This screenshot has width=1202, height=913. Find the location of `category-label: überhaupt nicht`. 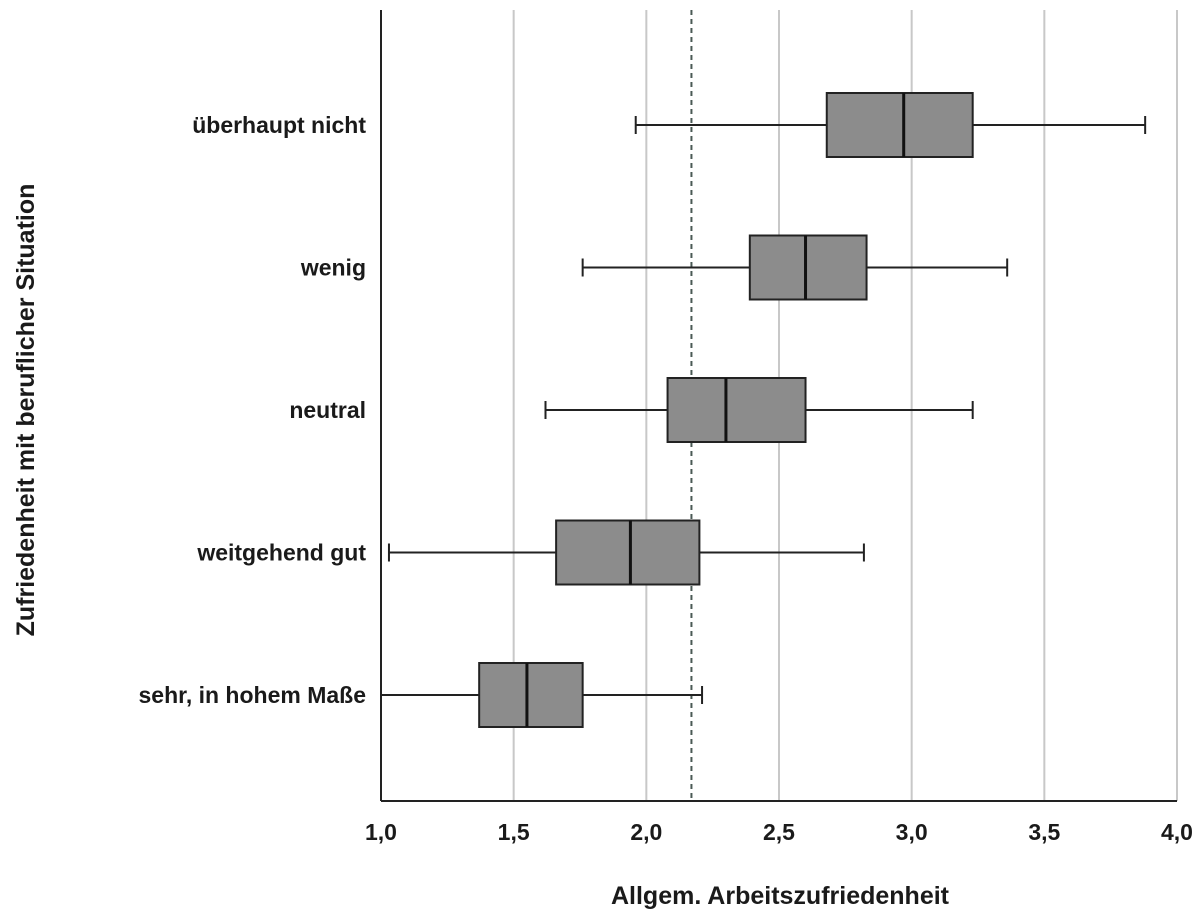

category-label: überhaupt nicht is located at coordinates (279, 125).